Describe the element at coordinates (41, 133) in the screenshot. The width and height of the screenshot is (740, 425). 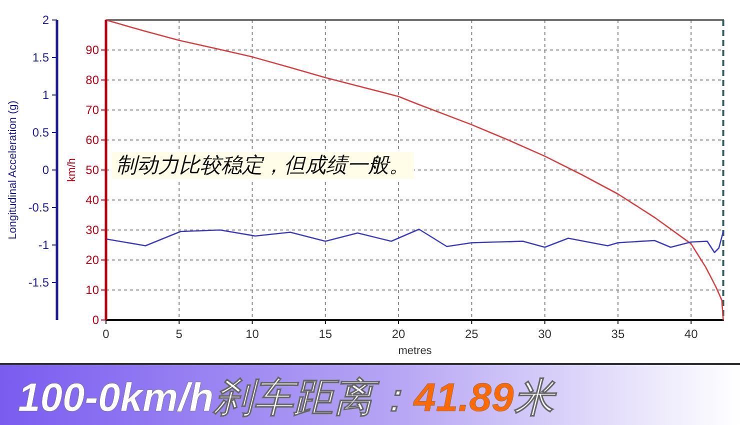
I see `y2-tick-label: 0.5` at that location.